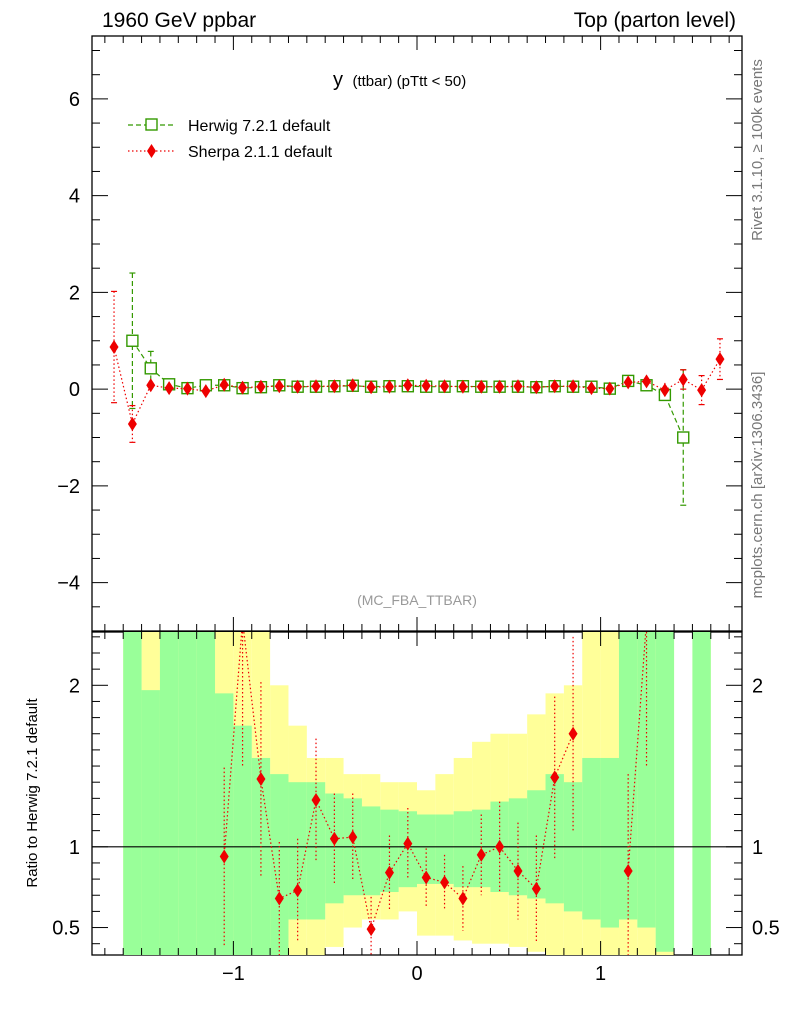 The width and height of the screenshot is (786, 1024). I want to click on main-y-tick-label: 6, so click(74, 100).